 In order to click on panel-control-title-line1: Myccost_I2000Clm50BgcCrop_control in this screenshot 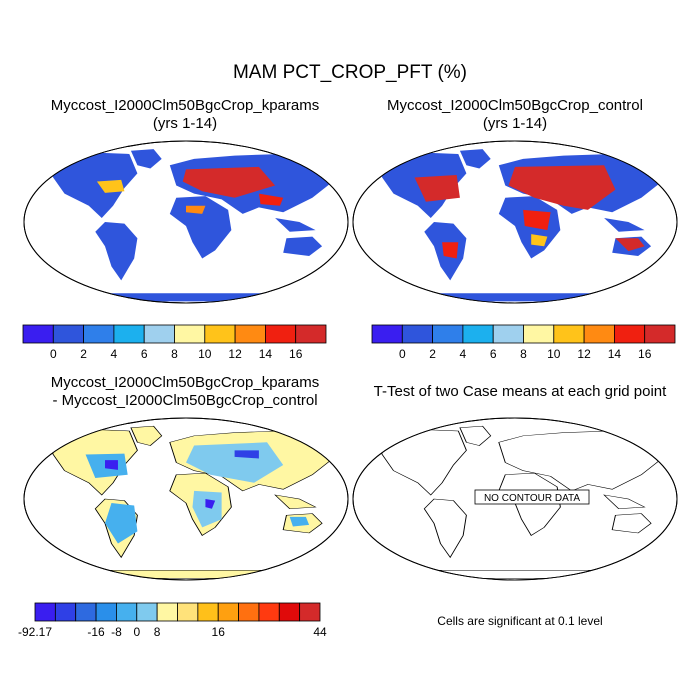, I will do `click(515, 105)`.